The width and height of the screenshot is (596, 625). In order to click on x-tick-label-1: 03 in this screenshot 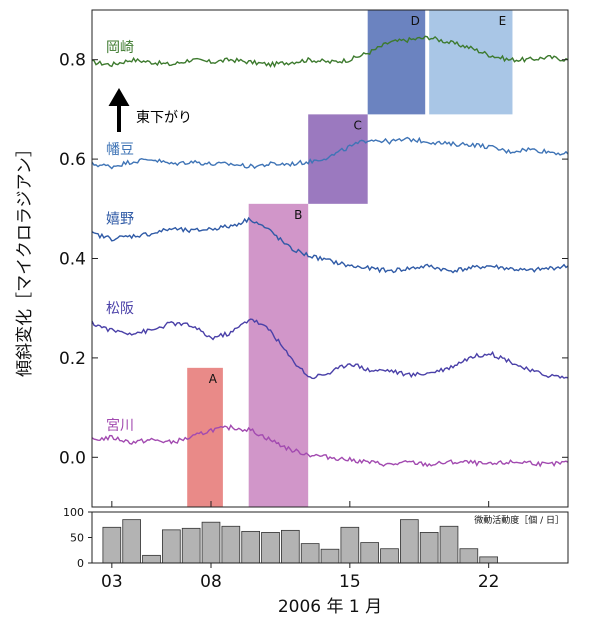, I will do `click(112, 582)`.